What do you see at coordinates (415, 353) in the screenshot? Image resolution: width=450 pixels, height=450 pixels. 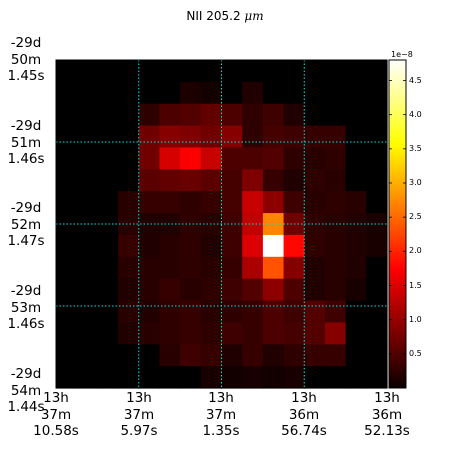 I see `colorbar-tick-label: 0.5` at bounding box center [415, 353].